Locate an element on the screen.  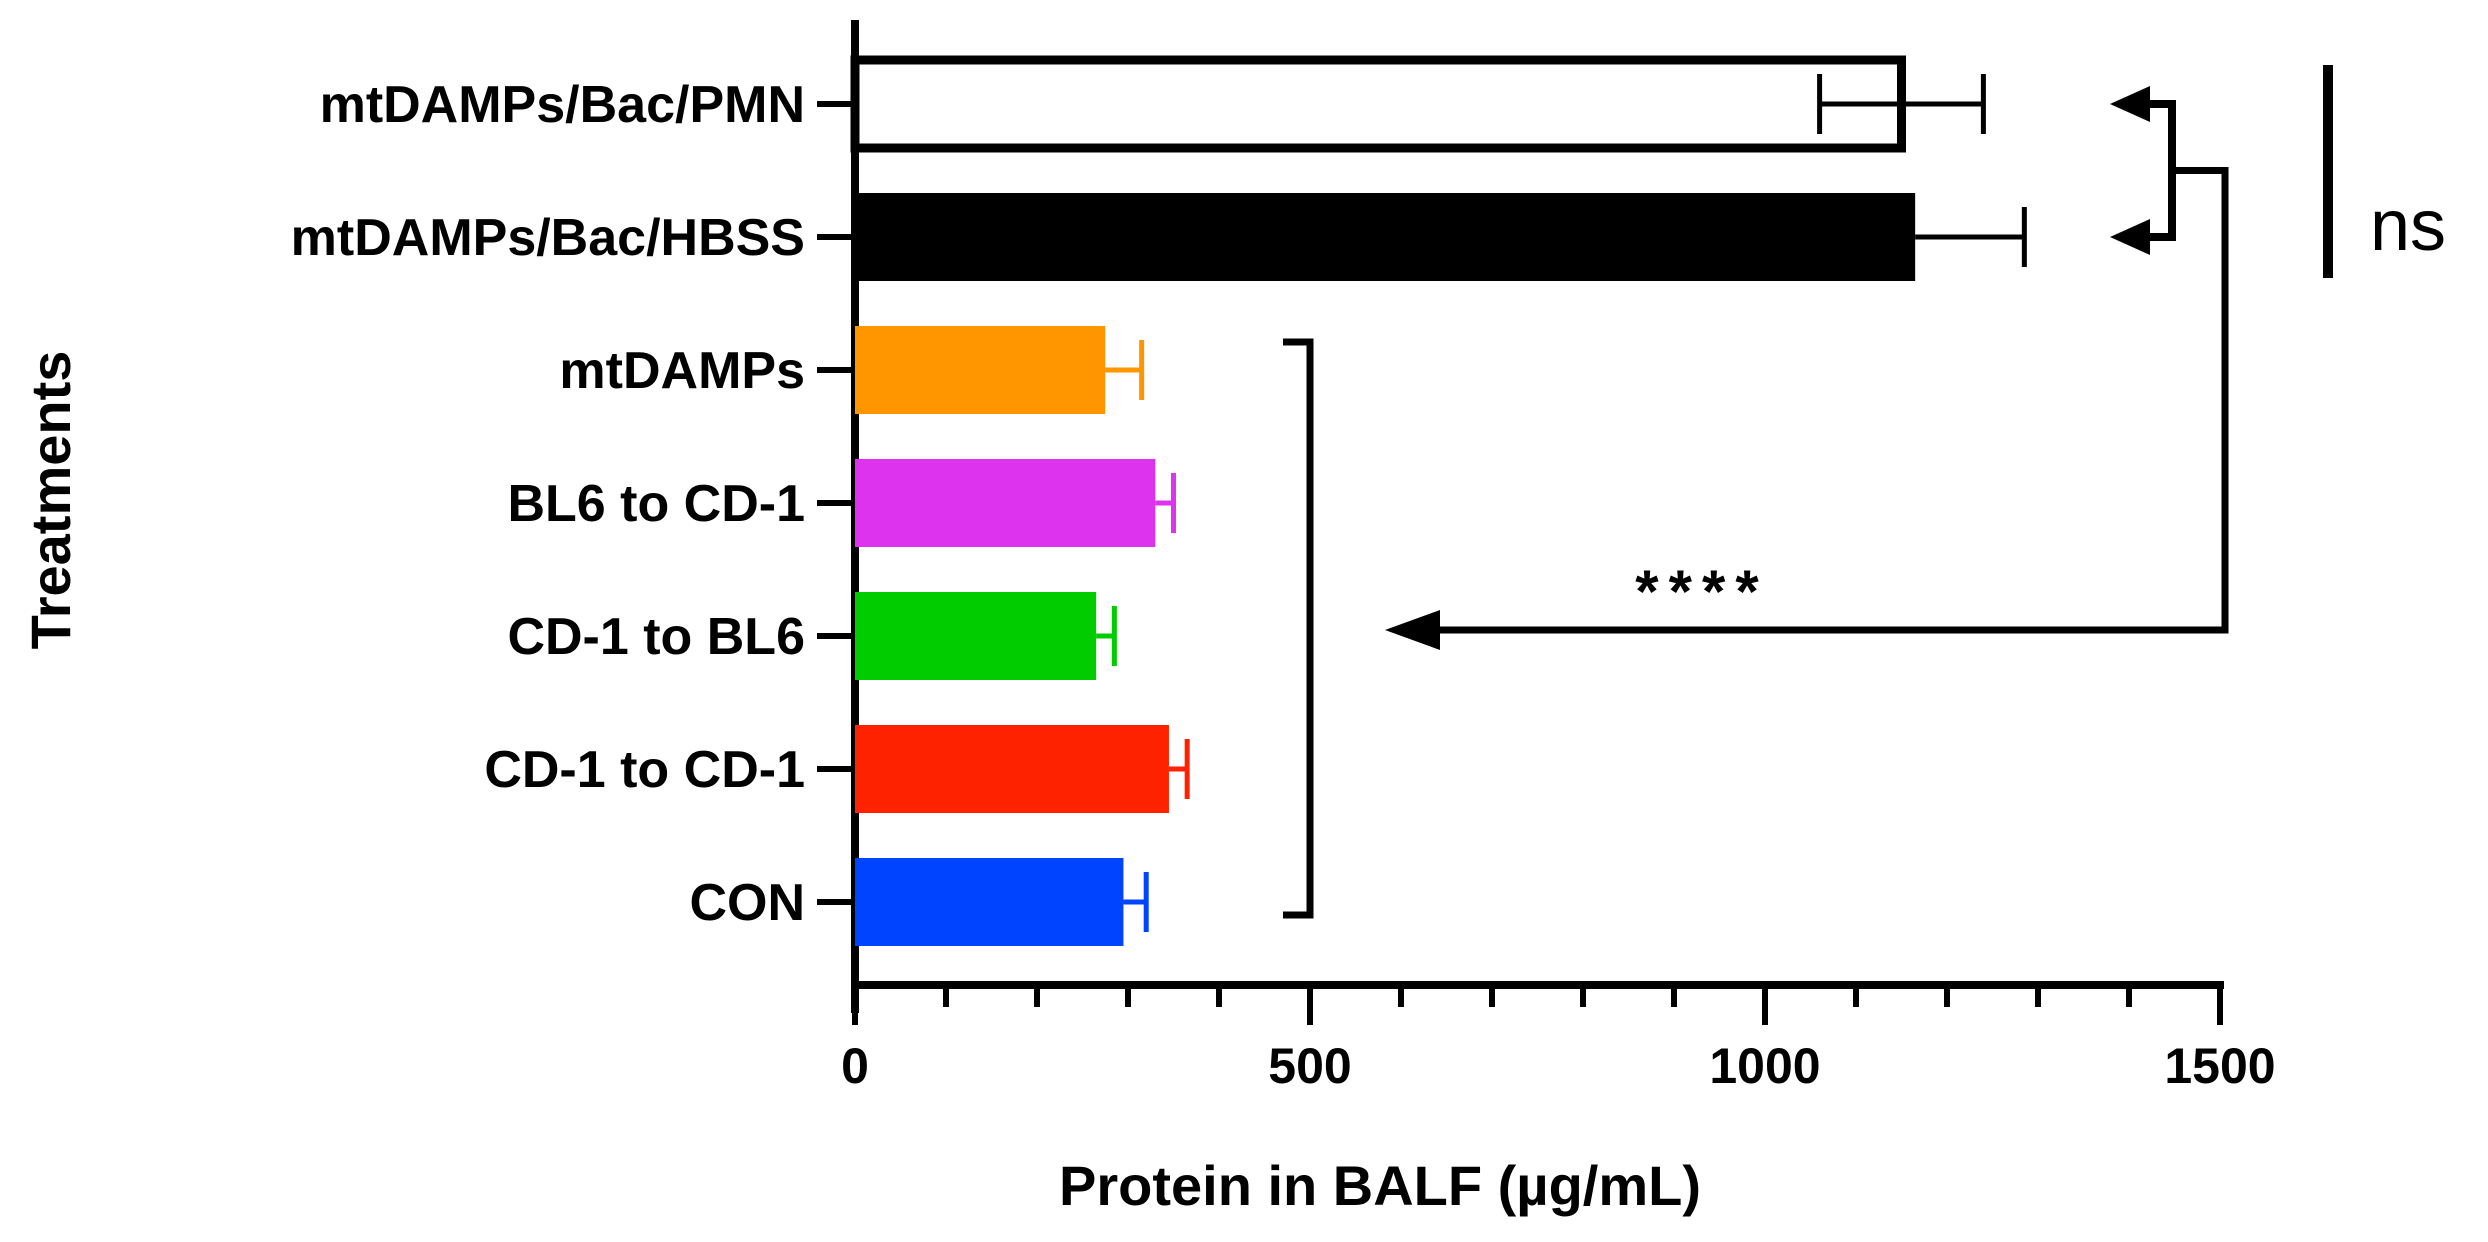
bar-con is located at coordinates (989, 902).